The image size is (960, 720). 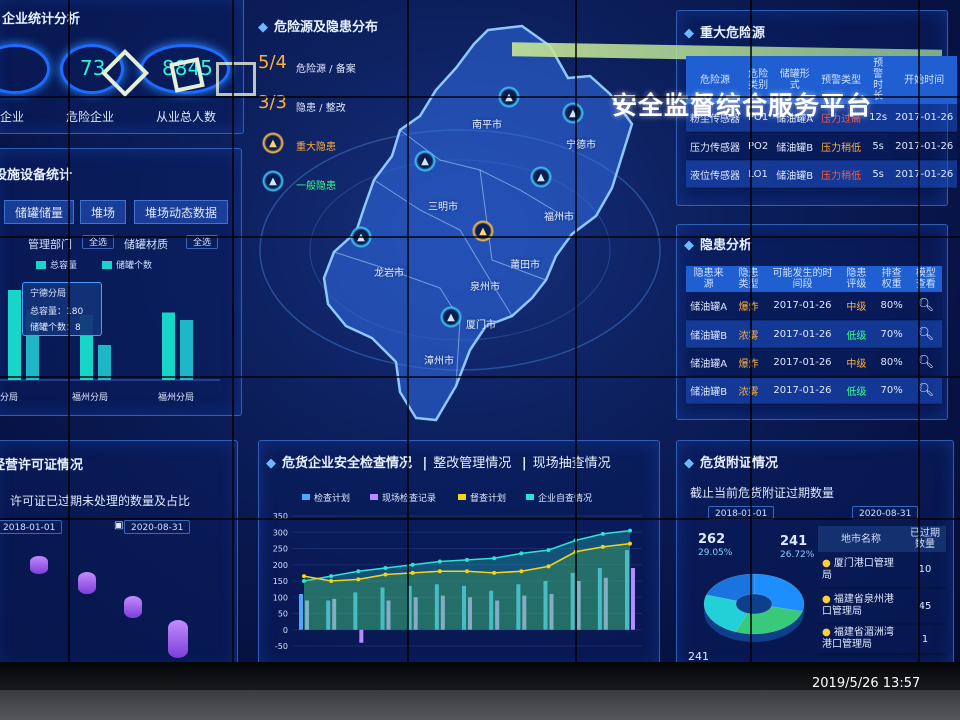 What do you see at coordinates (822, 174) in the screenshot?
I see `table-row: 液位传感器 LO1 储油罐B 压力稍低 5s 2017-01-26` at bounding box center [822, 174].